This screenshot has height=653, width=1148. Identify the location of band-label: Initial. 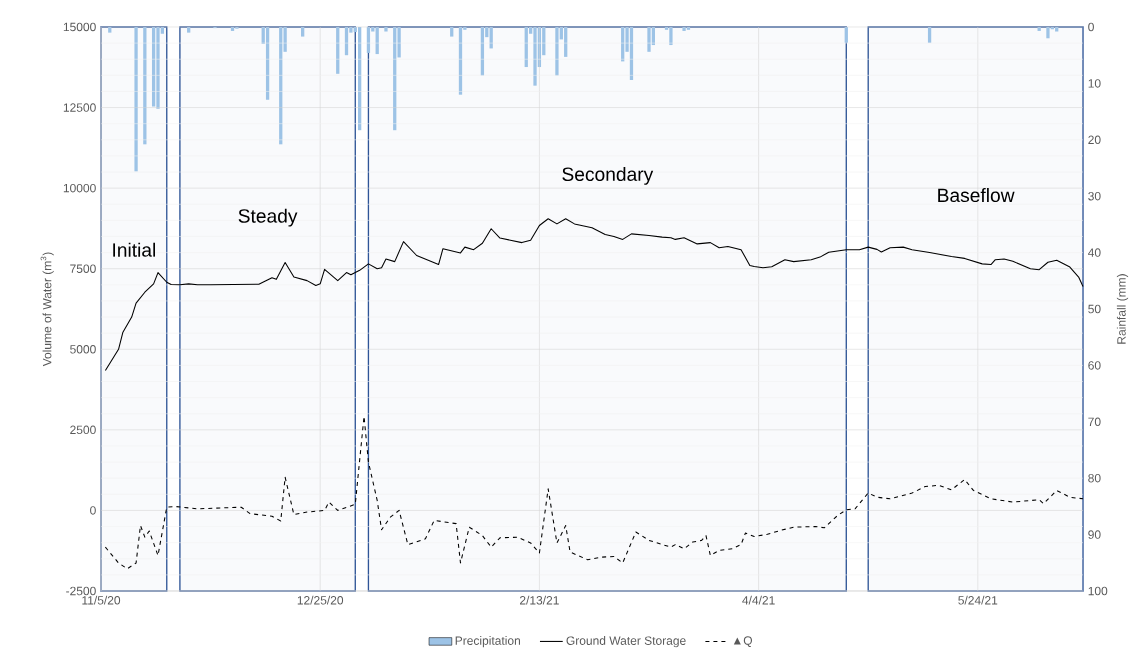
(134, 249).